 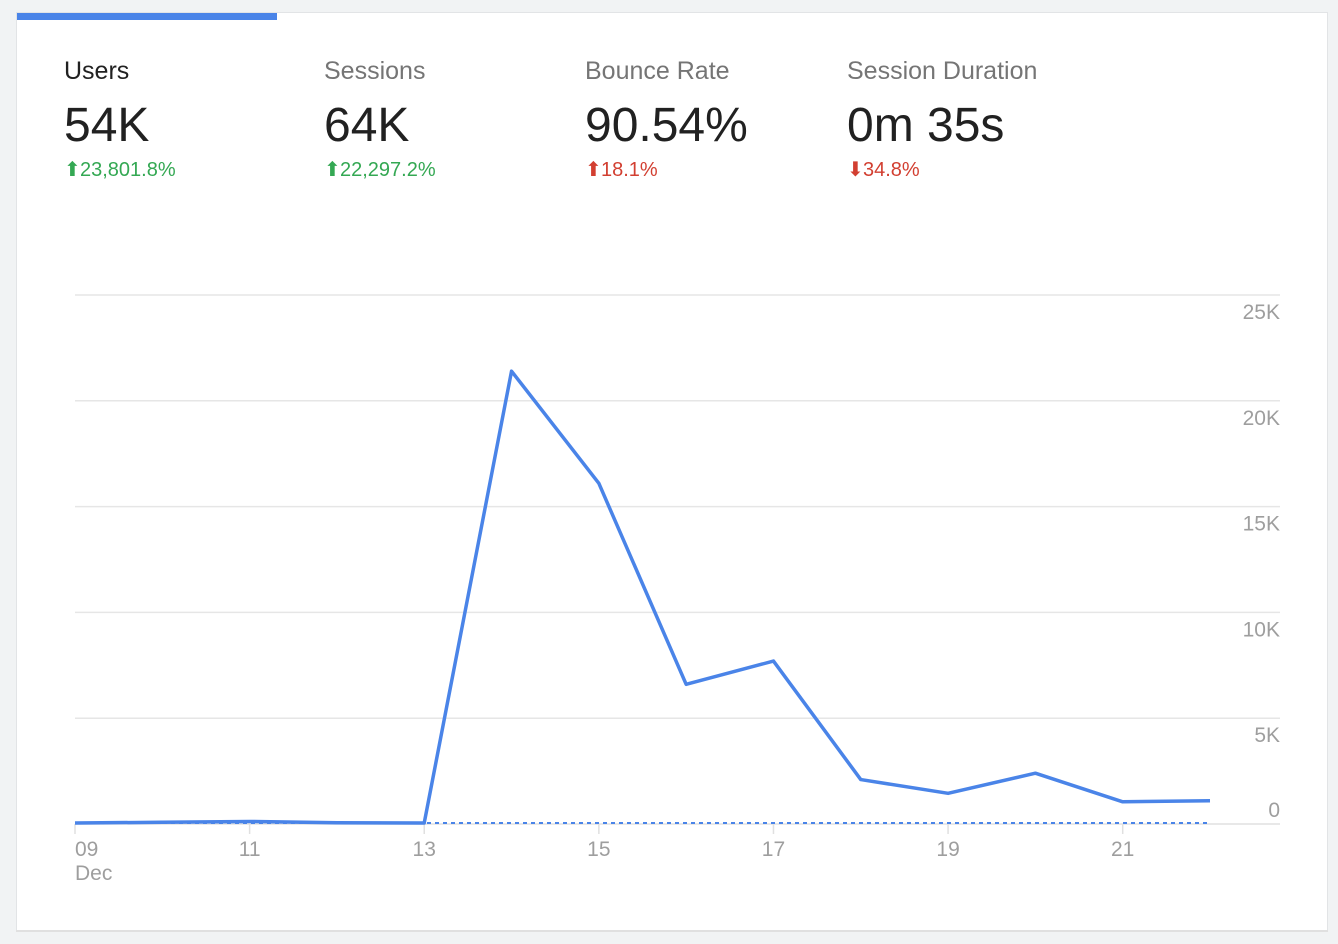 I want to click on metric-delta: ⬆22,297.2%, so click(x=449, y=170).